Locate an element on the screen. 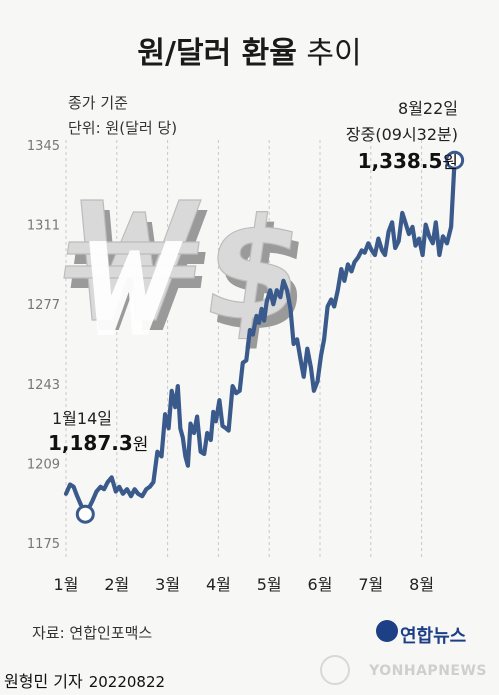  byline: 원형민 기자 20220822 is located at coordinates (84, 680).